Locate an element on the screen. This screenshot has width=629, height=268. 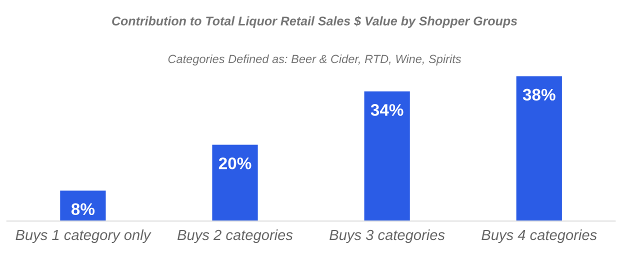
data-label: 38% is located at coordinates (539, 94).